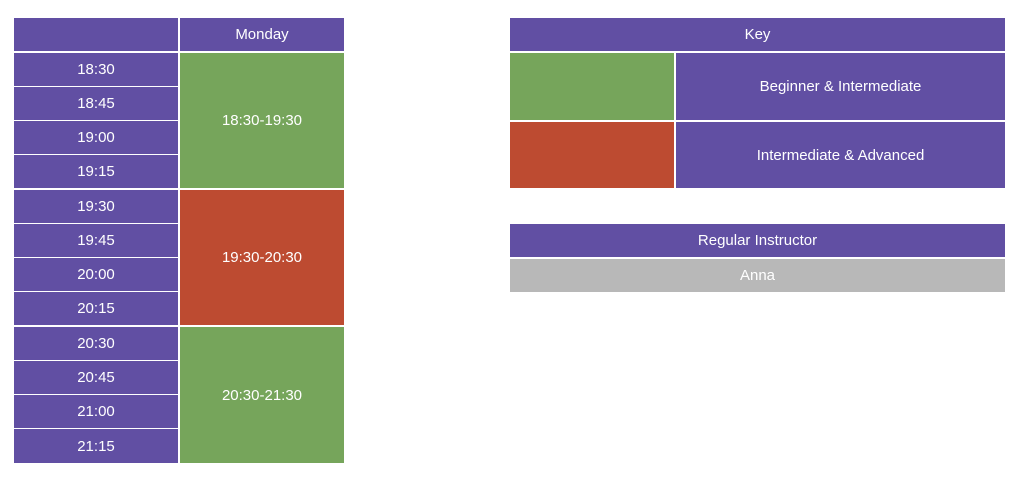  Describe the element at coordinates (96, 308) in the screenshot. I see `time-slot-2015: 20:15` at that location.